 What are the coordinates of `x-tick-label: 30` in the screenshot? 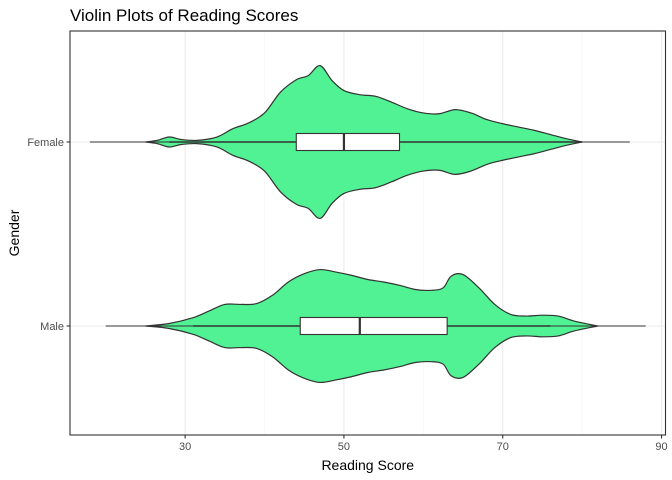 It's located at (185, 447).